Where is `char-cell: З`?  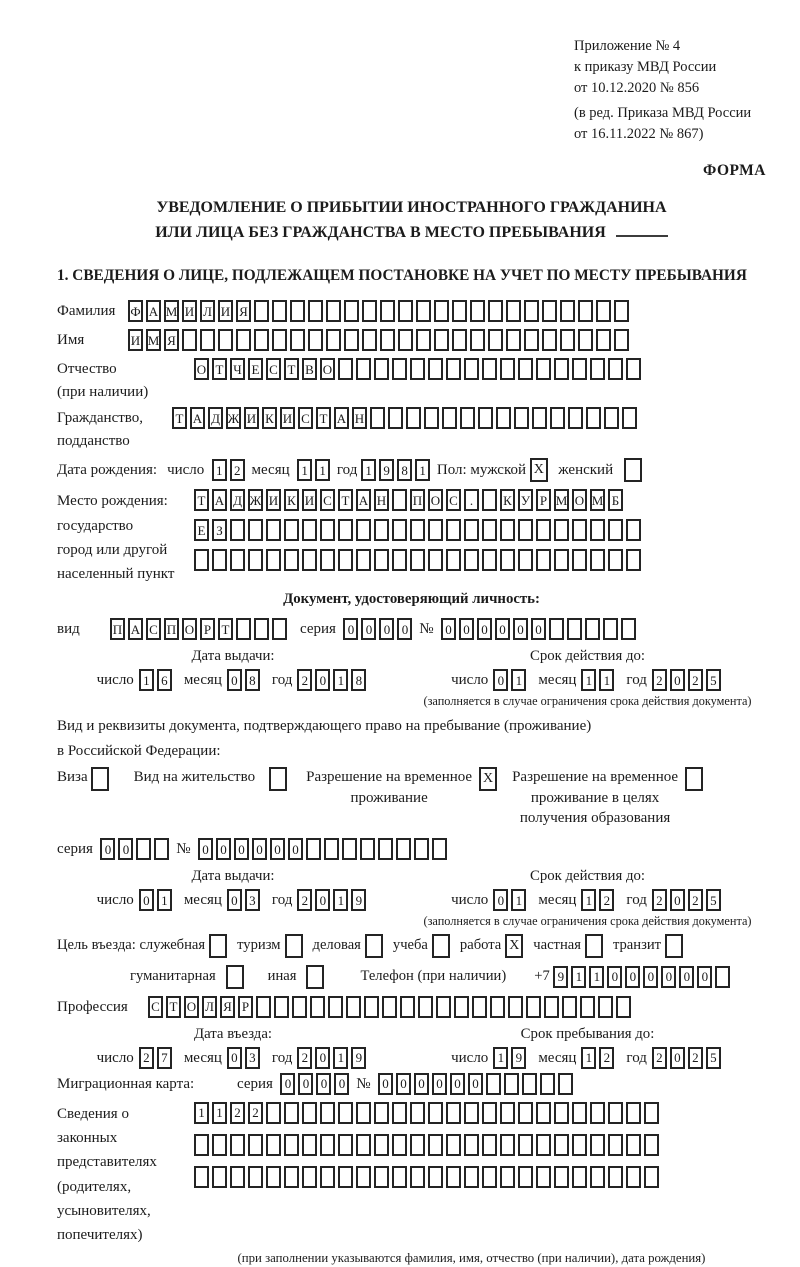
char-cell: З is located at coordinates (219, 530).